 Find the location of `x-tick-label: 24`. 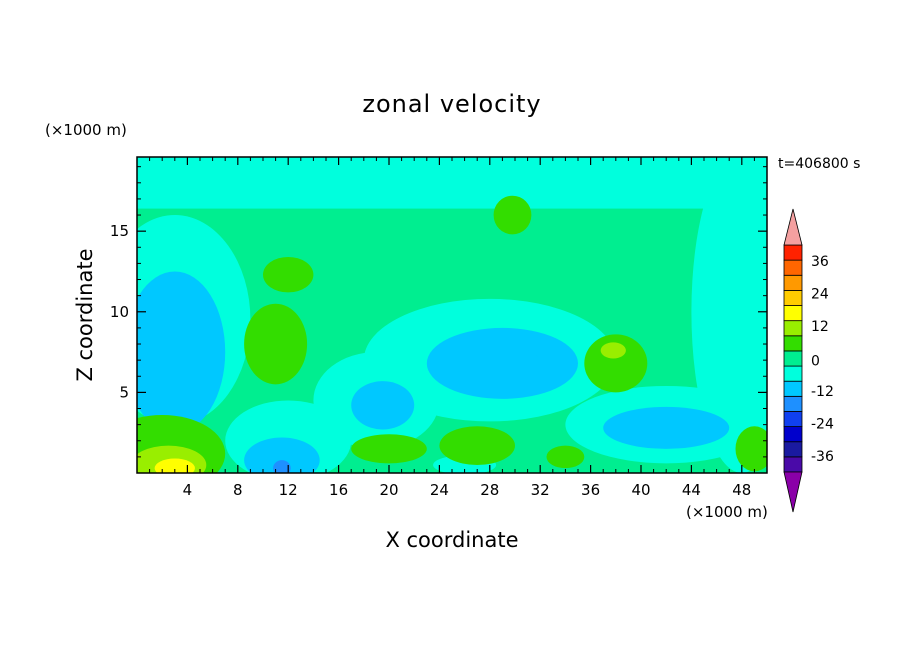

x-tick-label: 24 is located at coordinates (439, 490).